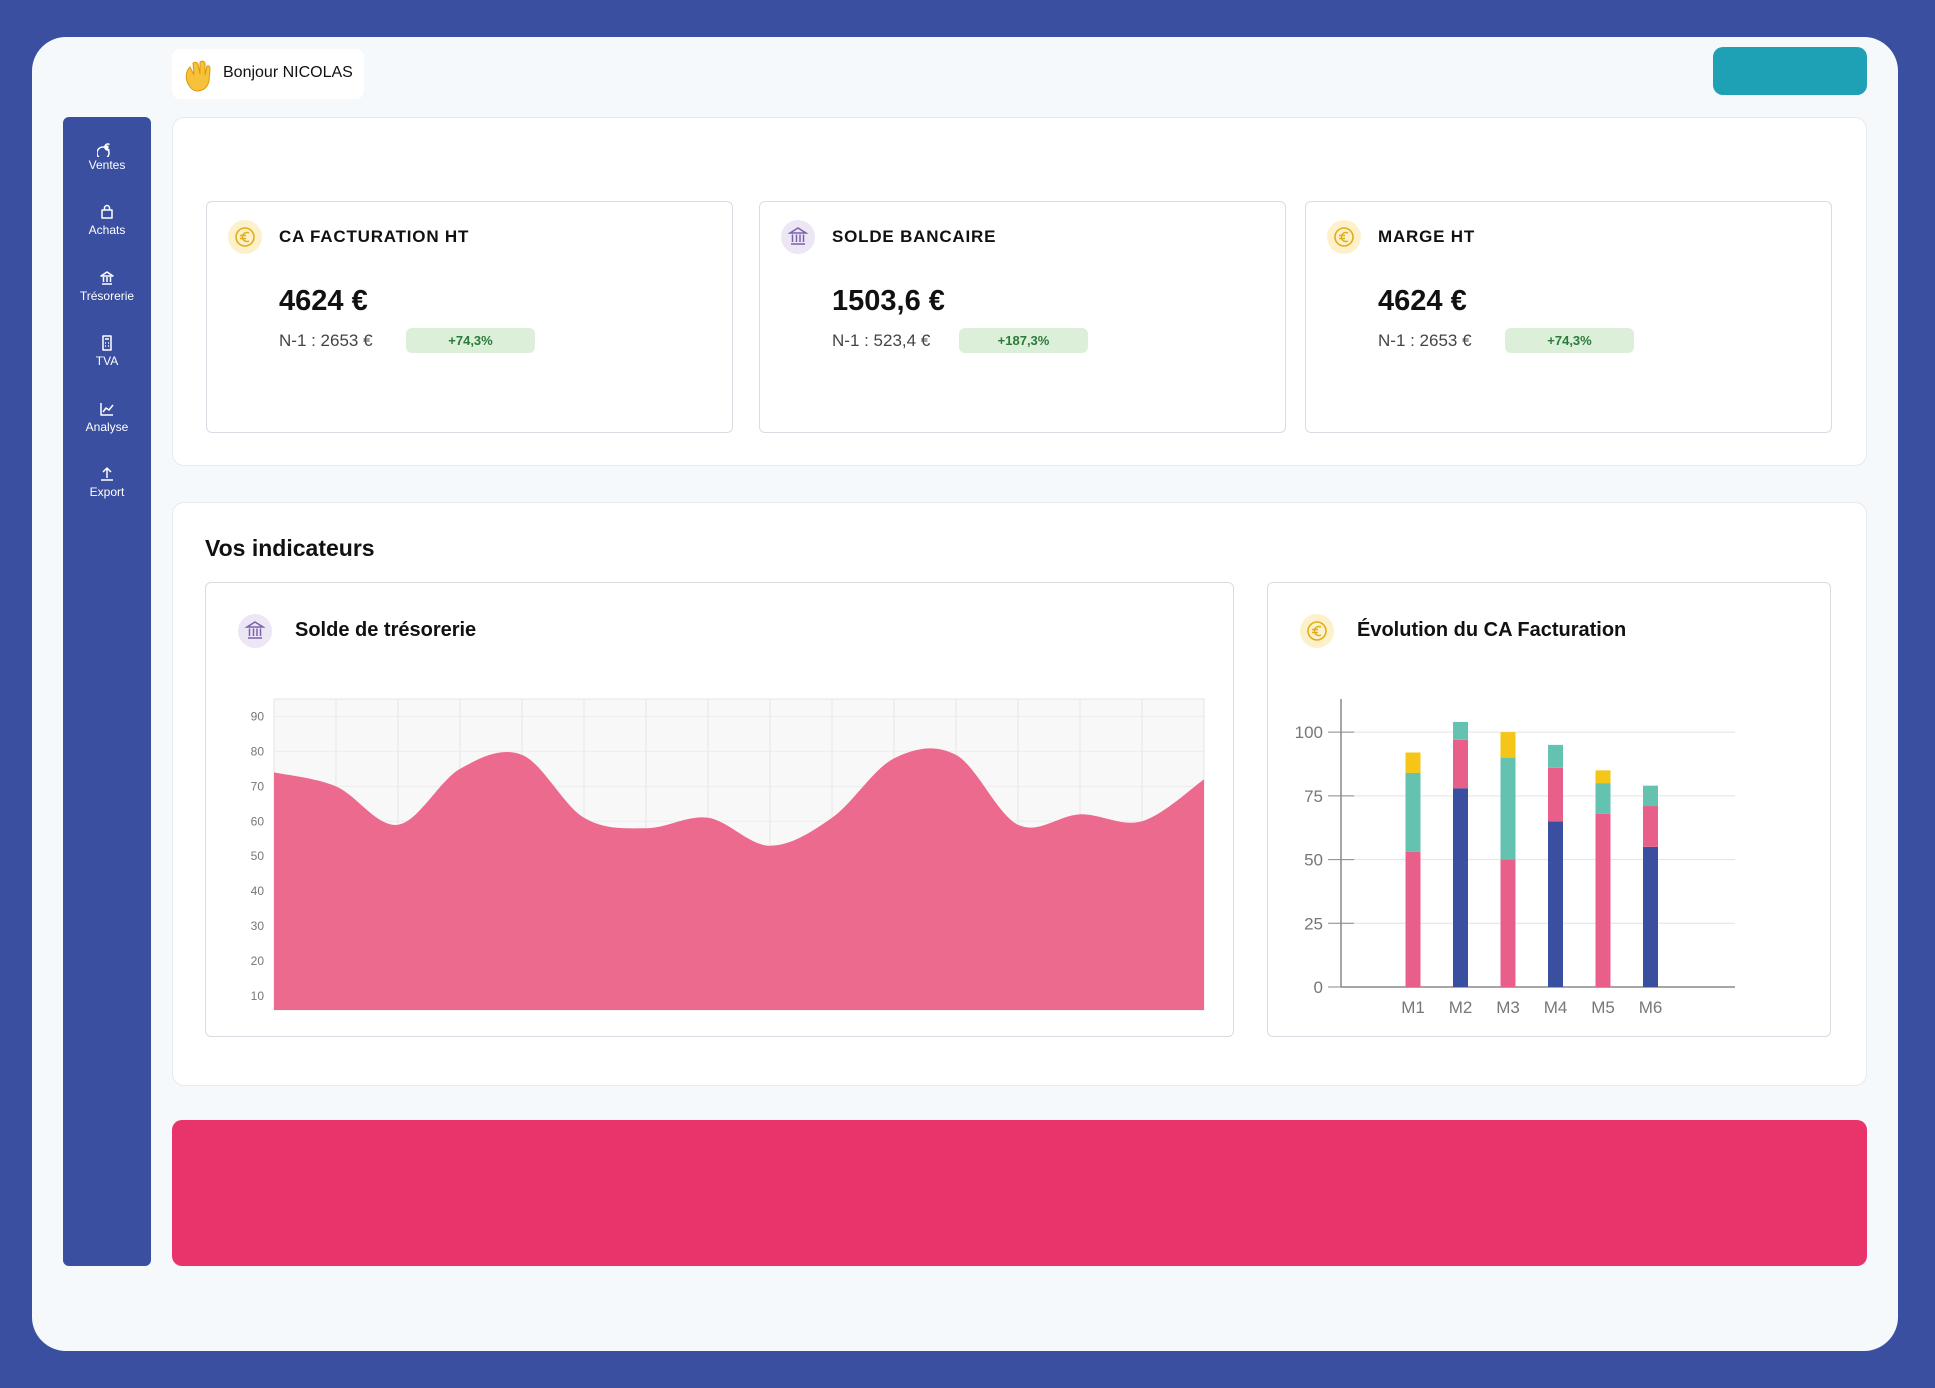  I want to click on chart-title: Évolution du CA Facturation, so click(1492, 630).